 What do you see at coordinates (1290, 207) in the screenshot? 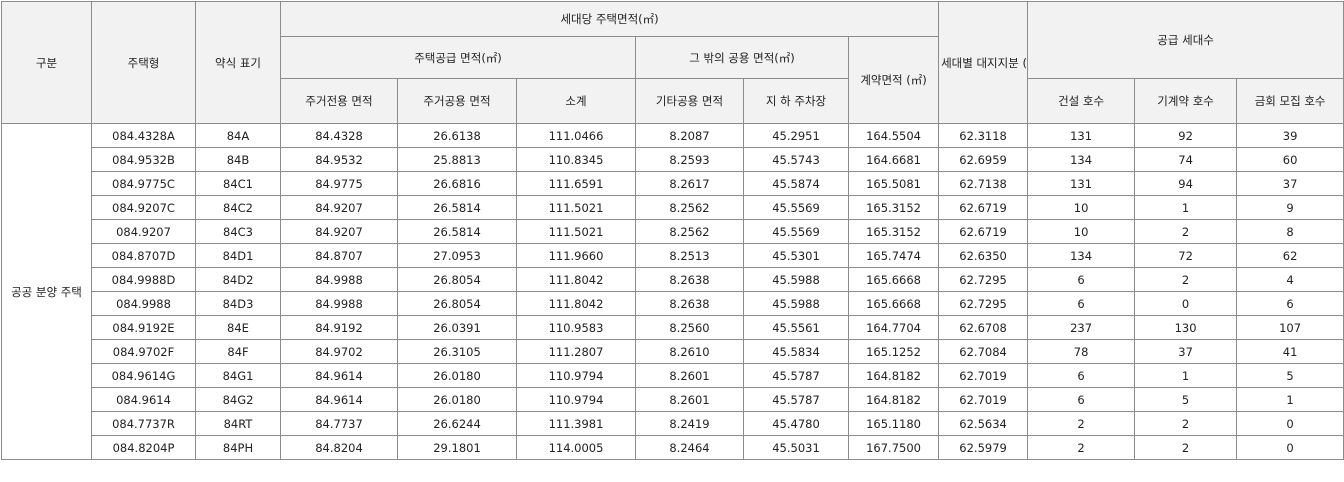
I see `cell-this-round: 9` at bounding box center [1290, 207].